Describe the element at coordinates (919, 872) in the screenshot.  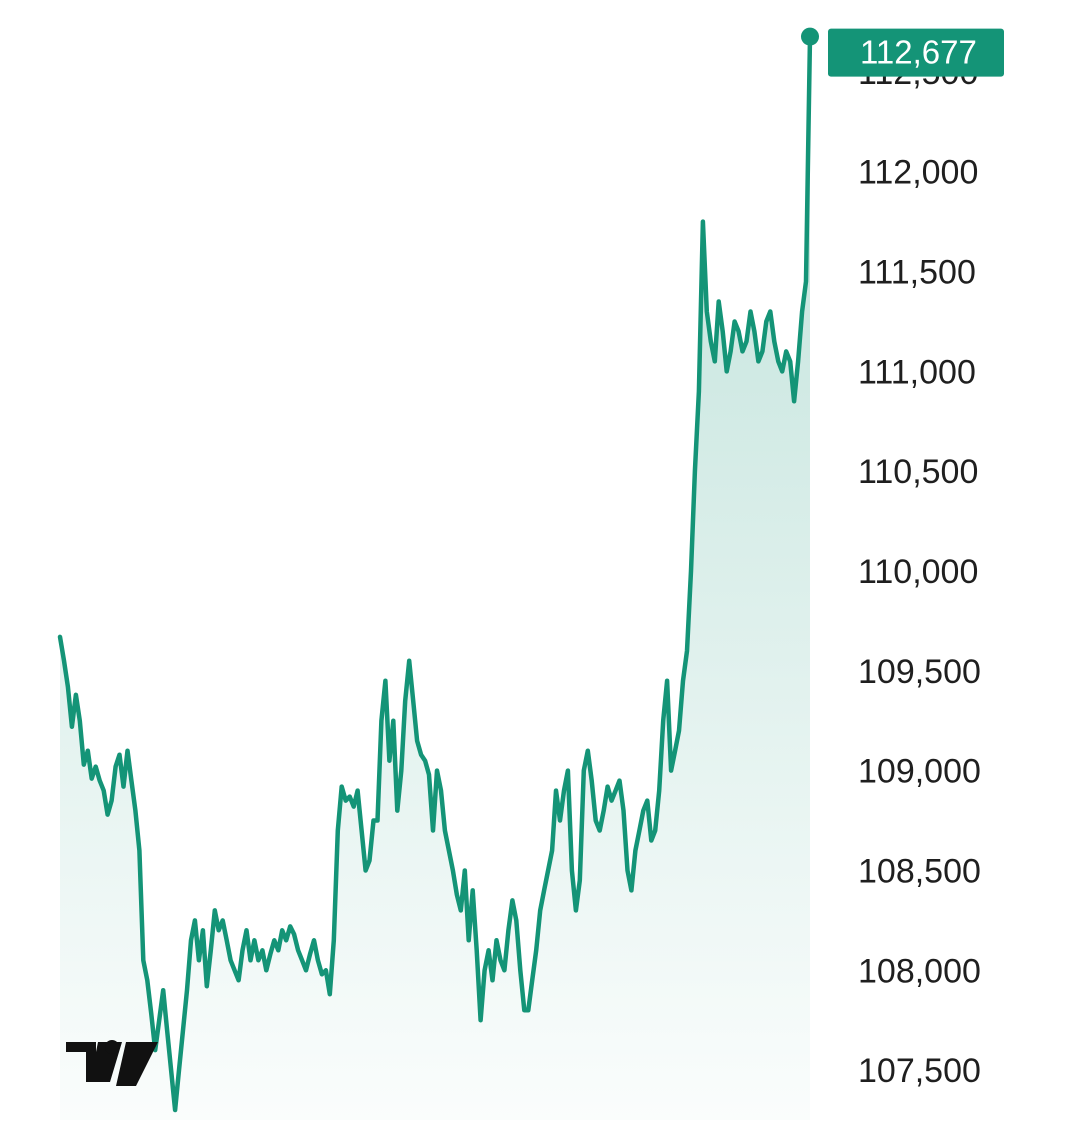
I see `y-tick-label: 108,500` at that location.